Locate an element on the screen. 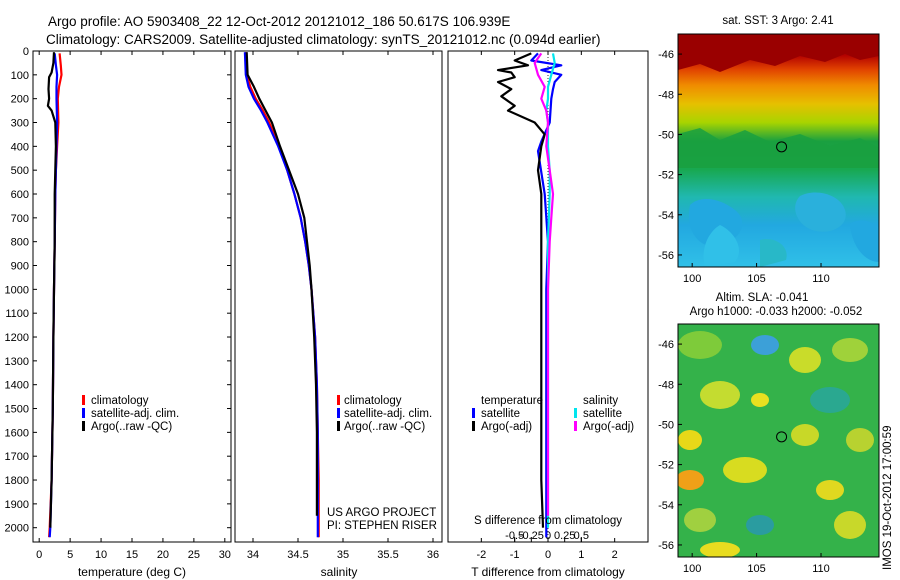 The width and height of the screenshot is (900, 580). difference-xlabel: T difference from climatology is located at coordinates (548, 572).